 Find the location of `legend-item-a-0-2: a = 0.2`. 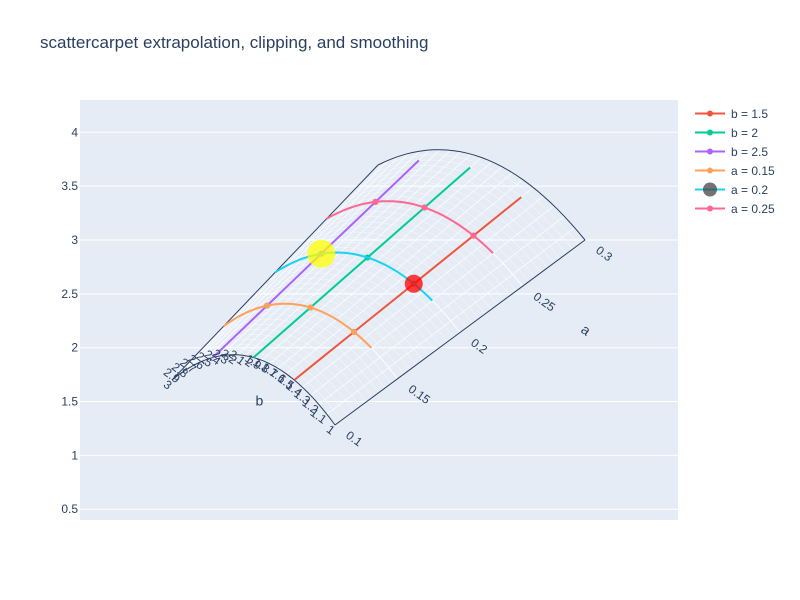

legend-item-a-0-2: a = 0.2 is located at coordinates (742, 189).